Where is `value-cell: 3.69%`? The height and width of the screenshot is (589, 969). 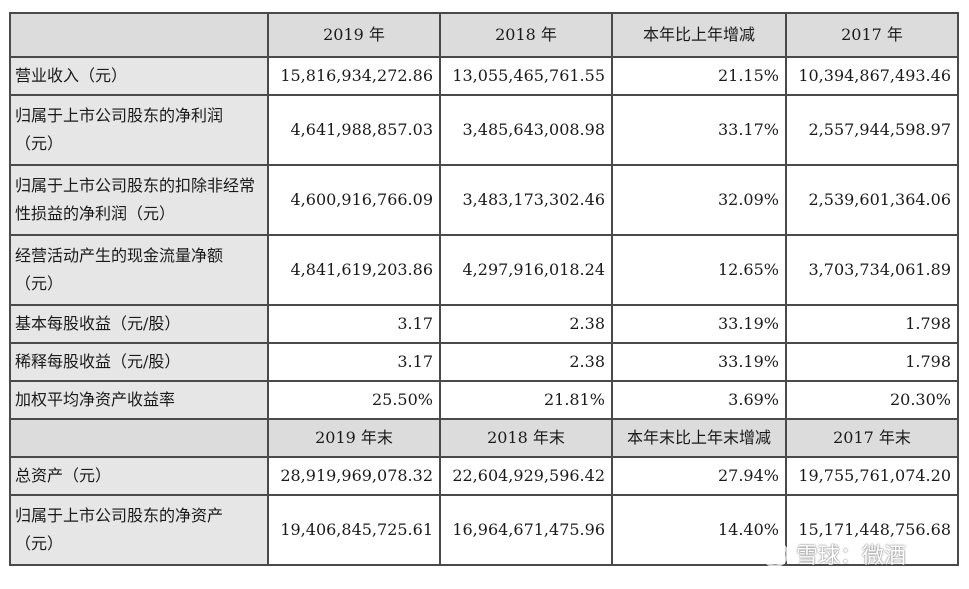
value-cell: 3.69% is located at coordinates (699, 400).